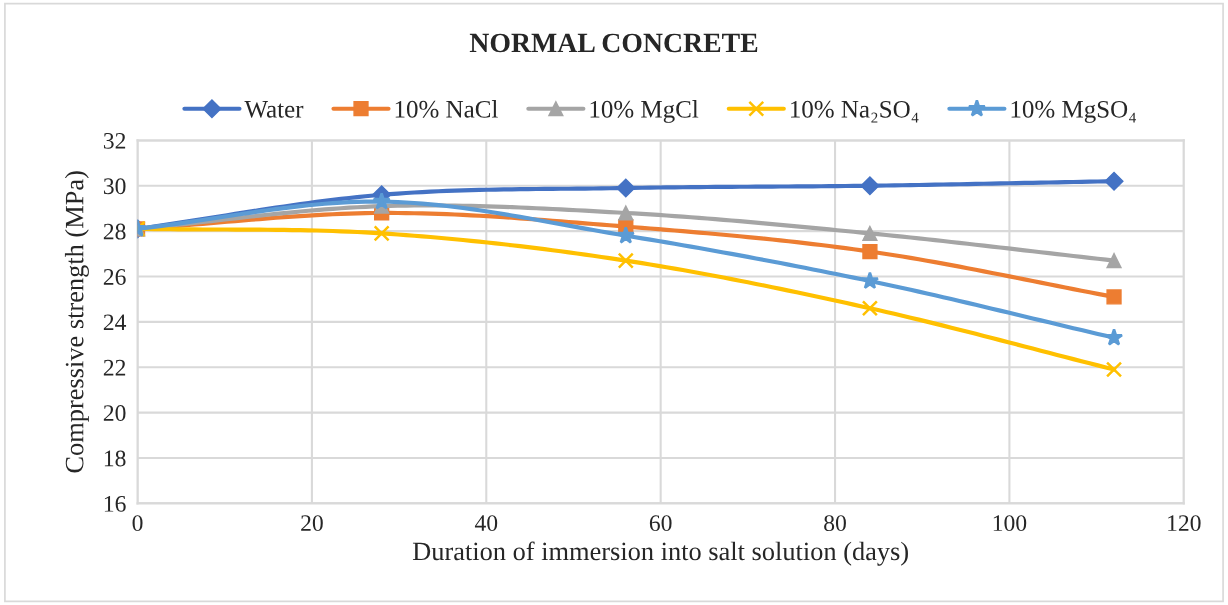 Image resolution: width=1228 pixels, height=605 pixels. Describe the element at coordinates (613, 43) in the screenshot. I see `chart-title: NORMAL CONCRETE` at that location.